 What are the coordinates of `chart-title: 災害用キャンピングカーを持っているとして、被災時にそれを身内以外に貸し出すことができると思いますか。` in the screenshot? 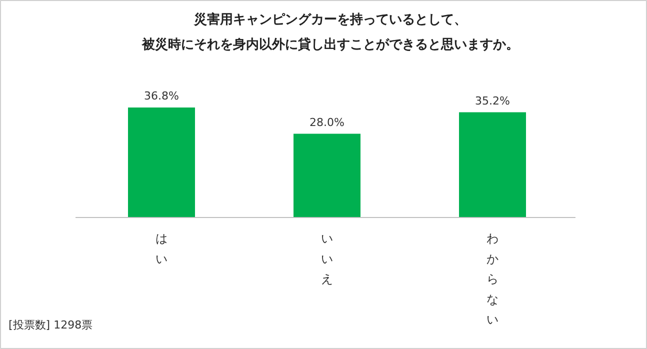 It's located at (330, 32).